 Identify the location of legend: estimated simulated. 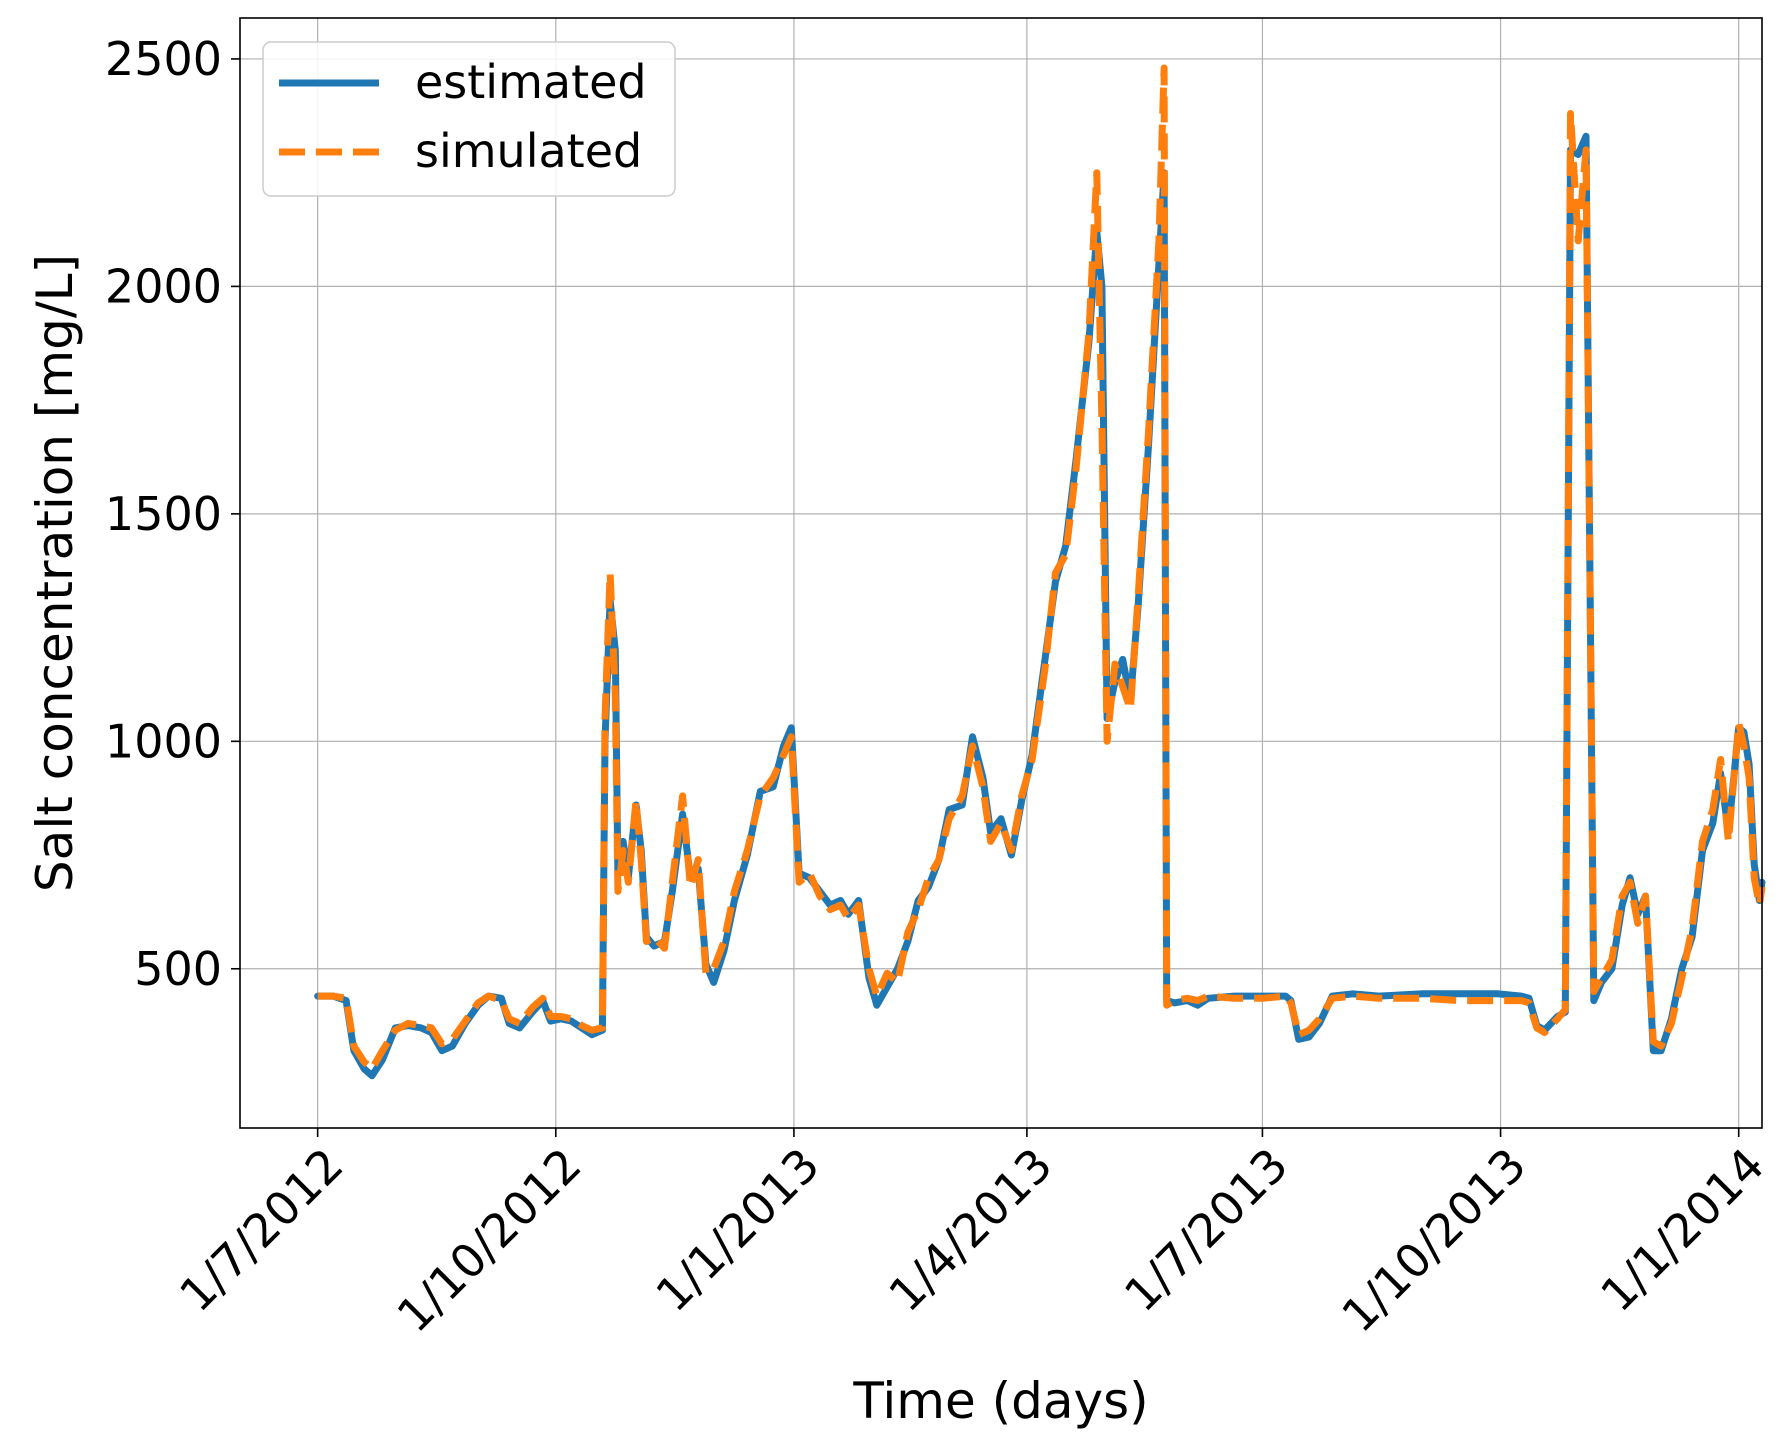
(469, 119).